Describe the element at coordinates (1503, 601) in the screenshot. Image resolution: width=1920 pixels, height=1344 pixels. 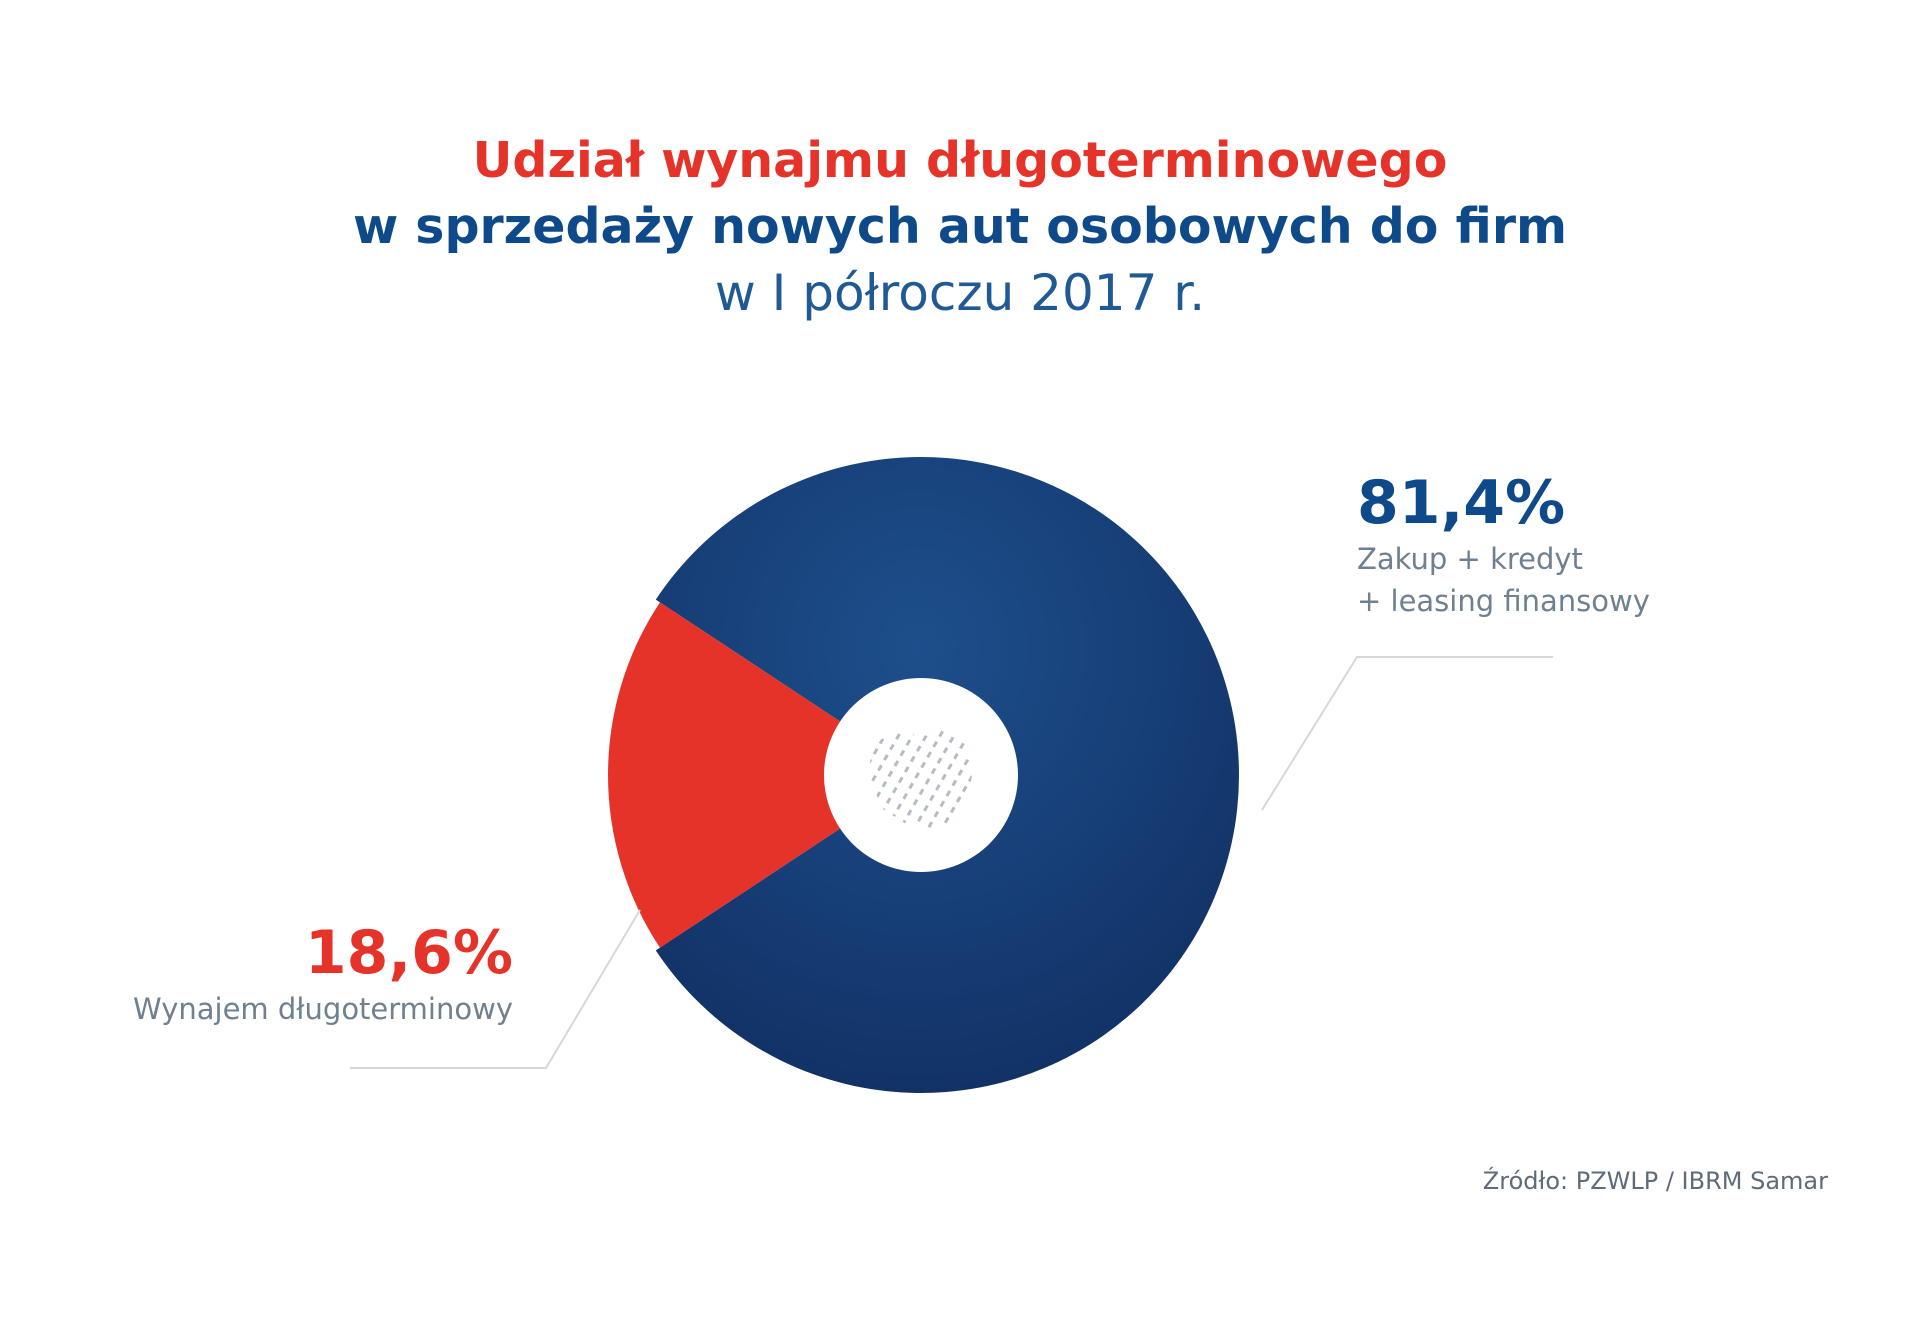
I see `category-label-purchase-line2: + leasing finansowy` at that location.